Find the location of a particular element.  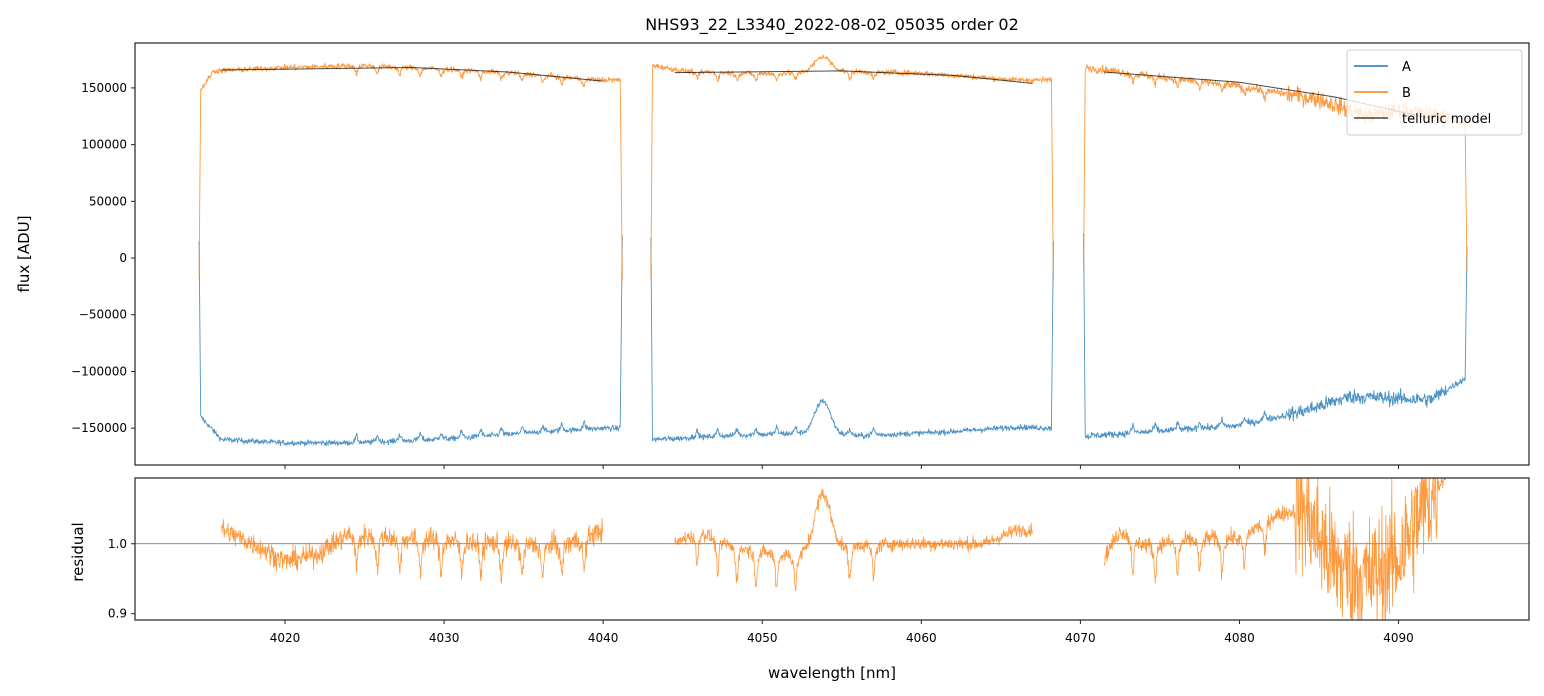

x-tick-label: 4040 is located at coordinates (603, 638).